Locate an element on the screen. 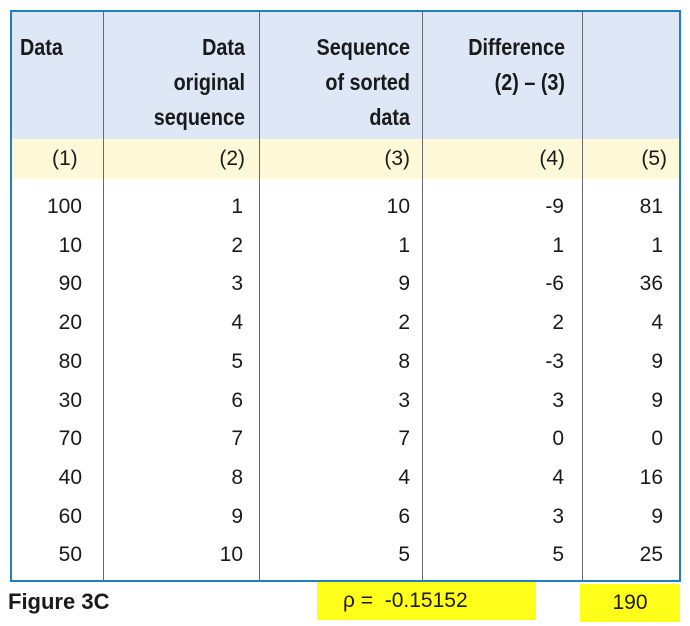 This screenshot has height=626, width=690. cell-data: 90 is located at coordinates (70, 284).